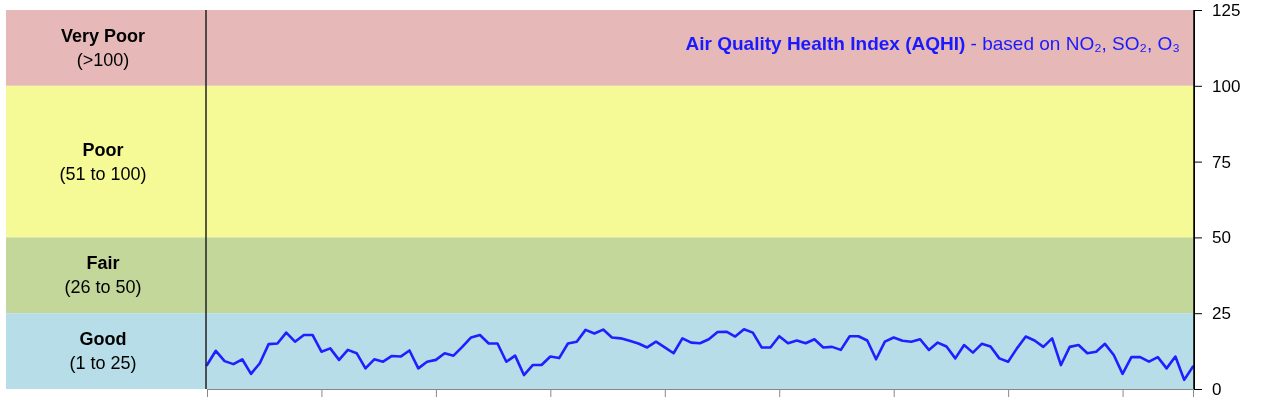 This screenshot has width=1265, height=400. Describe the element at coordinates (1217, 389) in the screenshot. I see `y-tick-label: 0` at that location.